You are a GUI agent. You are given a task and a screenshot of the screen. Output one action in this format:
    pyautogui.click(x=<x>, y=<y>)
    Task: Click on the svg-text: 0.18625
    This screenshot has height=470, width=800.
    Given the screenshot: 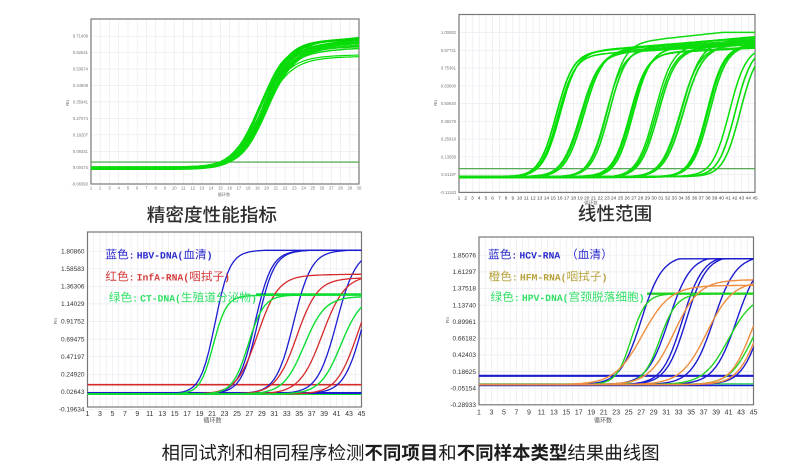 What is the action you would take?
    pyautogui.click(x=465, y=372)
    